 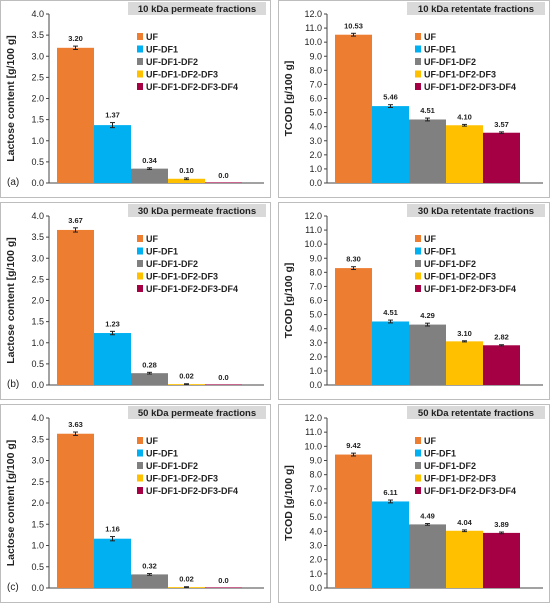 What do you see at coordinates (149, 364) in the screenshot?
I see `data-label: 0.28` at bounding box center [149, 364].